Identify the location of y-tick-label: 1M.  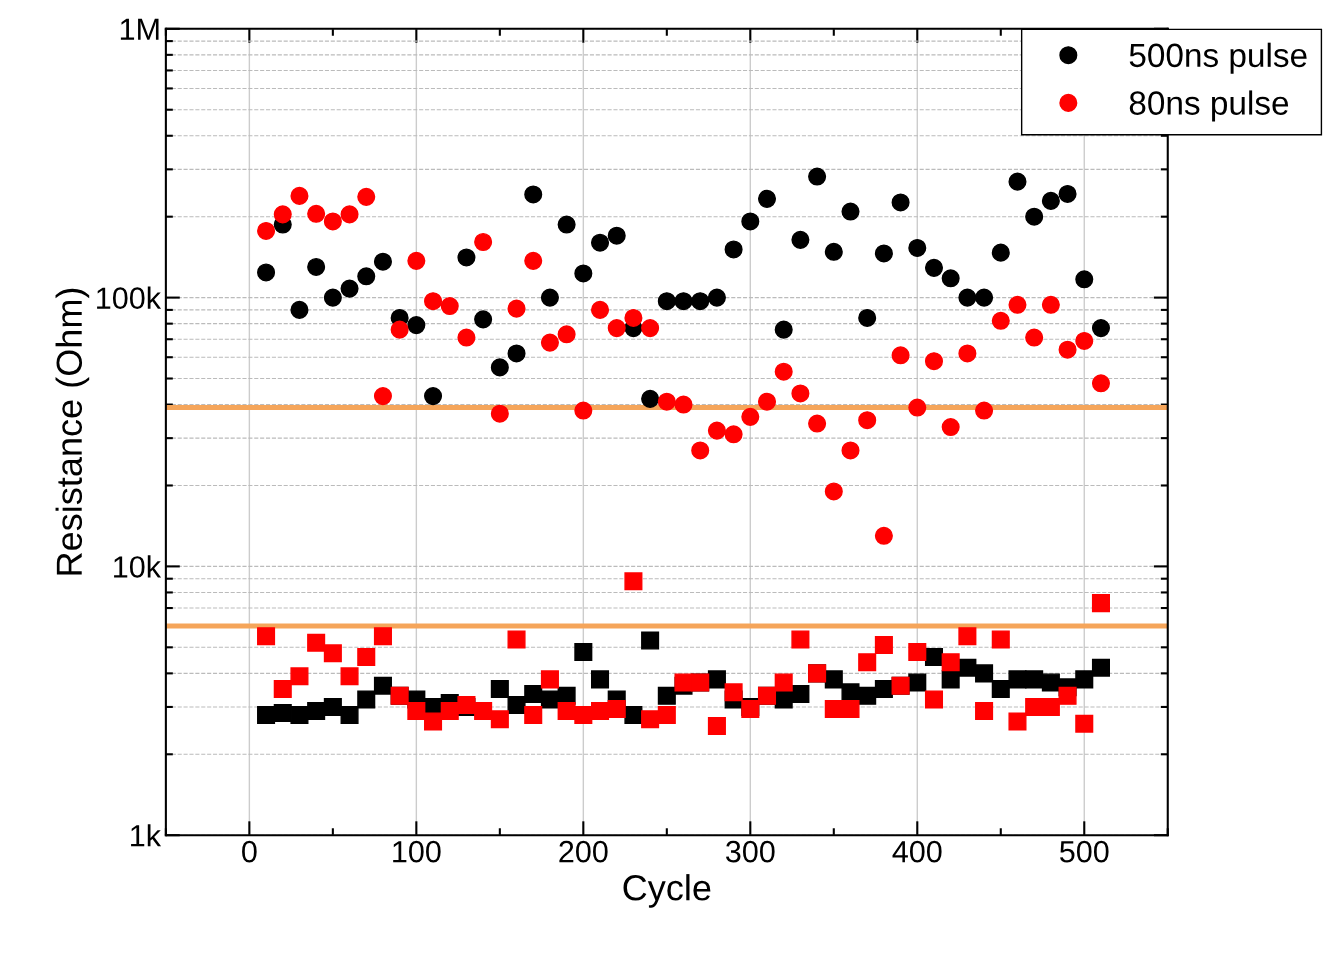
(139, 29).